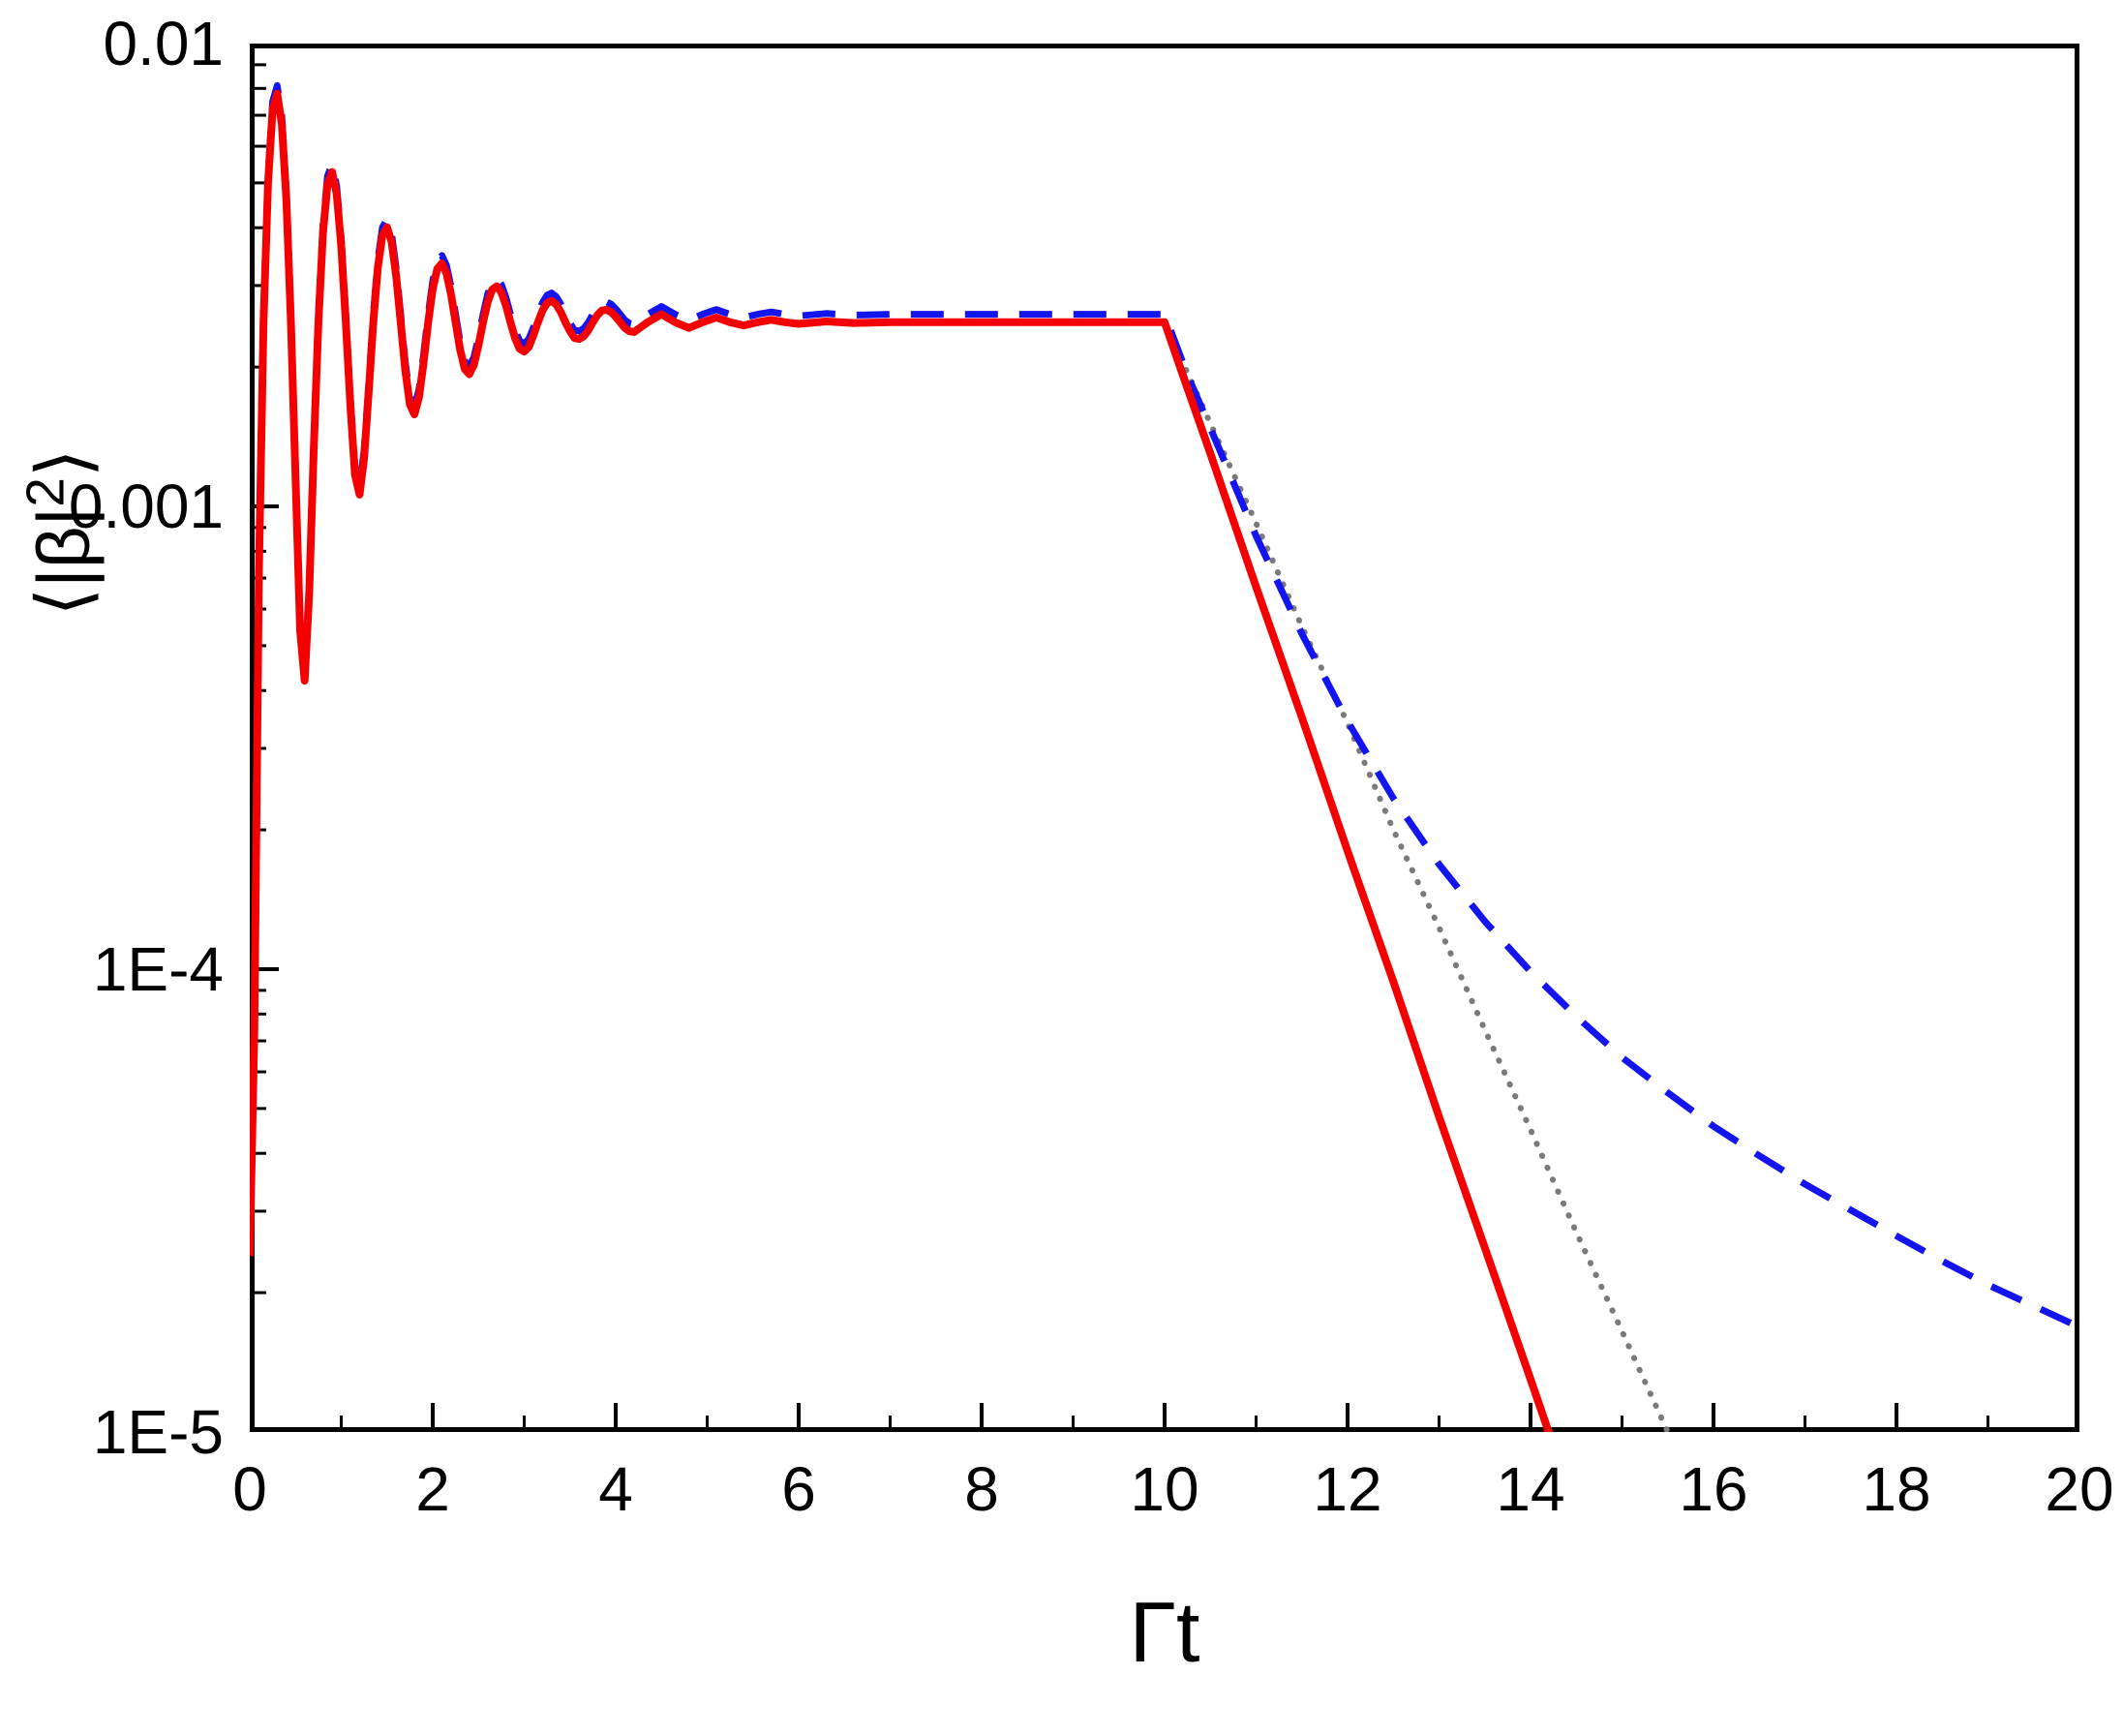 The width and height of the screenshot is (2123, 1736). Describe the element at coordinates (1896, 1489) in the screenshot. I see `x-tick-label: 18` at that location.